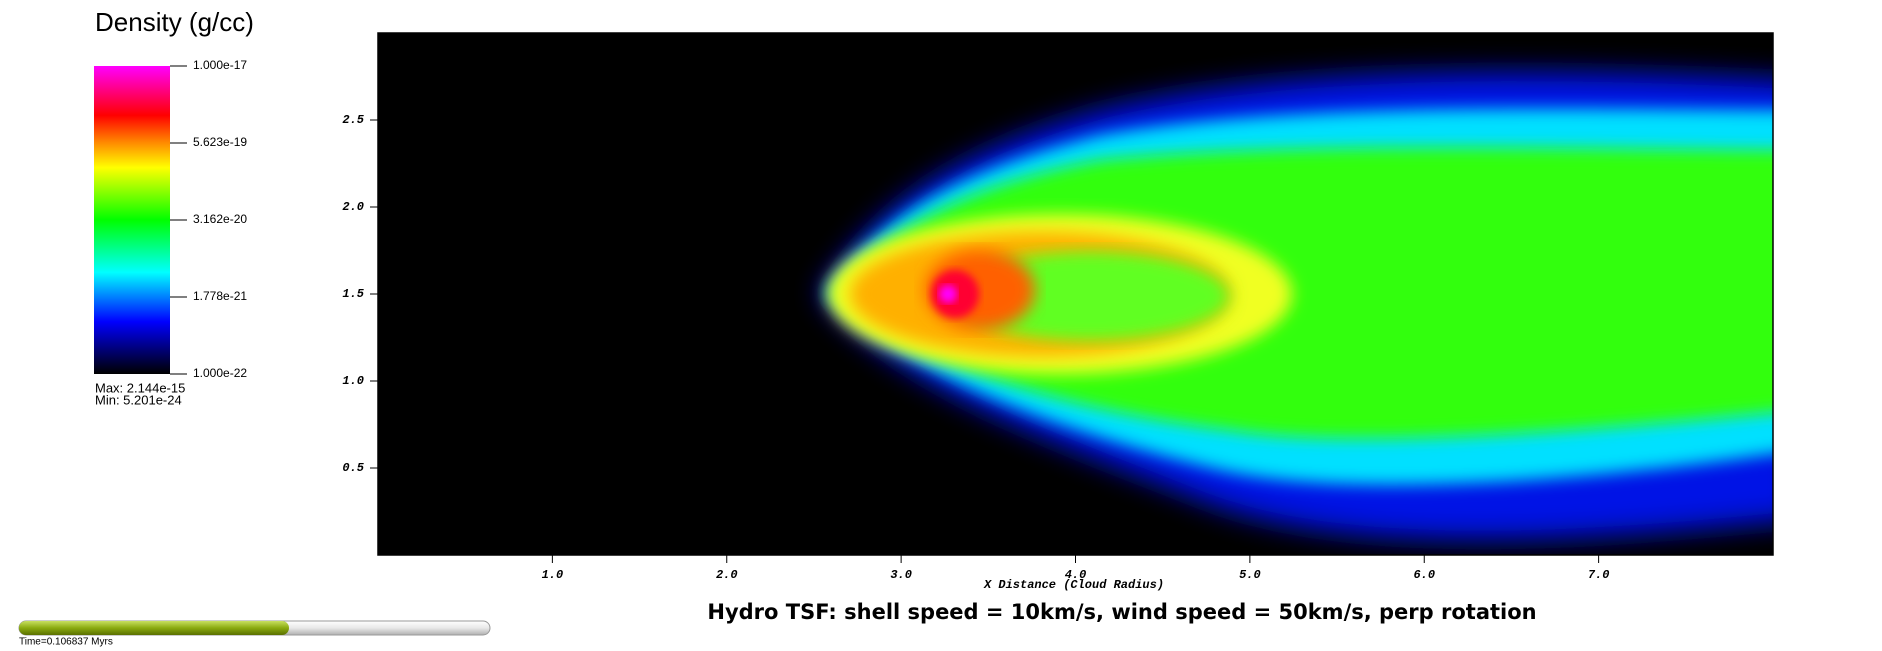 The width and height of the screenshot is (1882, 651). Describe the element at coordinates (353, 120) in the screenshot. I see `y-tick-label: 2.5` at that location.